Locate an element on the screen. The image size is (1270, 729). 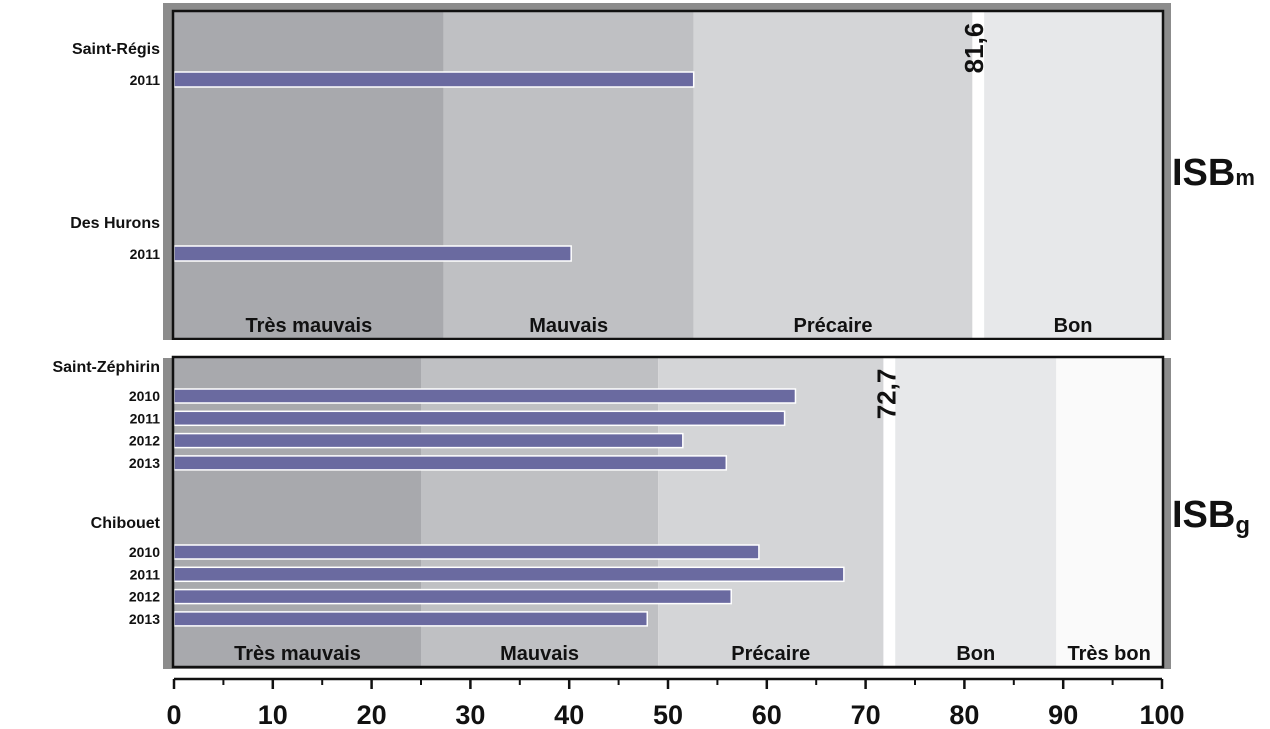
x-tick-label: 90 is located at coordinates (1063, 714).